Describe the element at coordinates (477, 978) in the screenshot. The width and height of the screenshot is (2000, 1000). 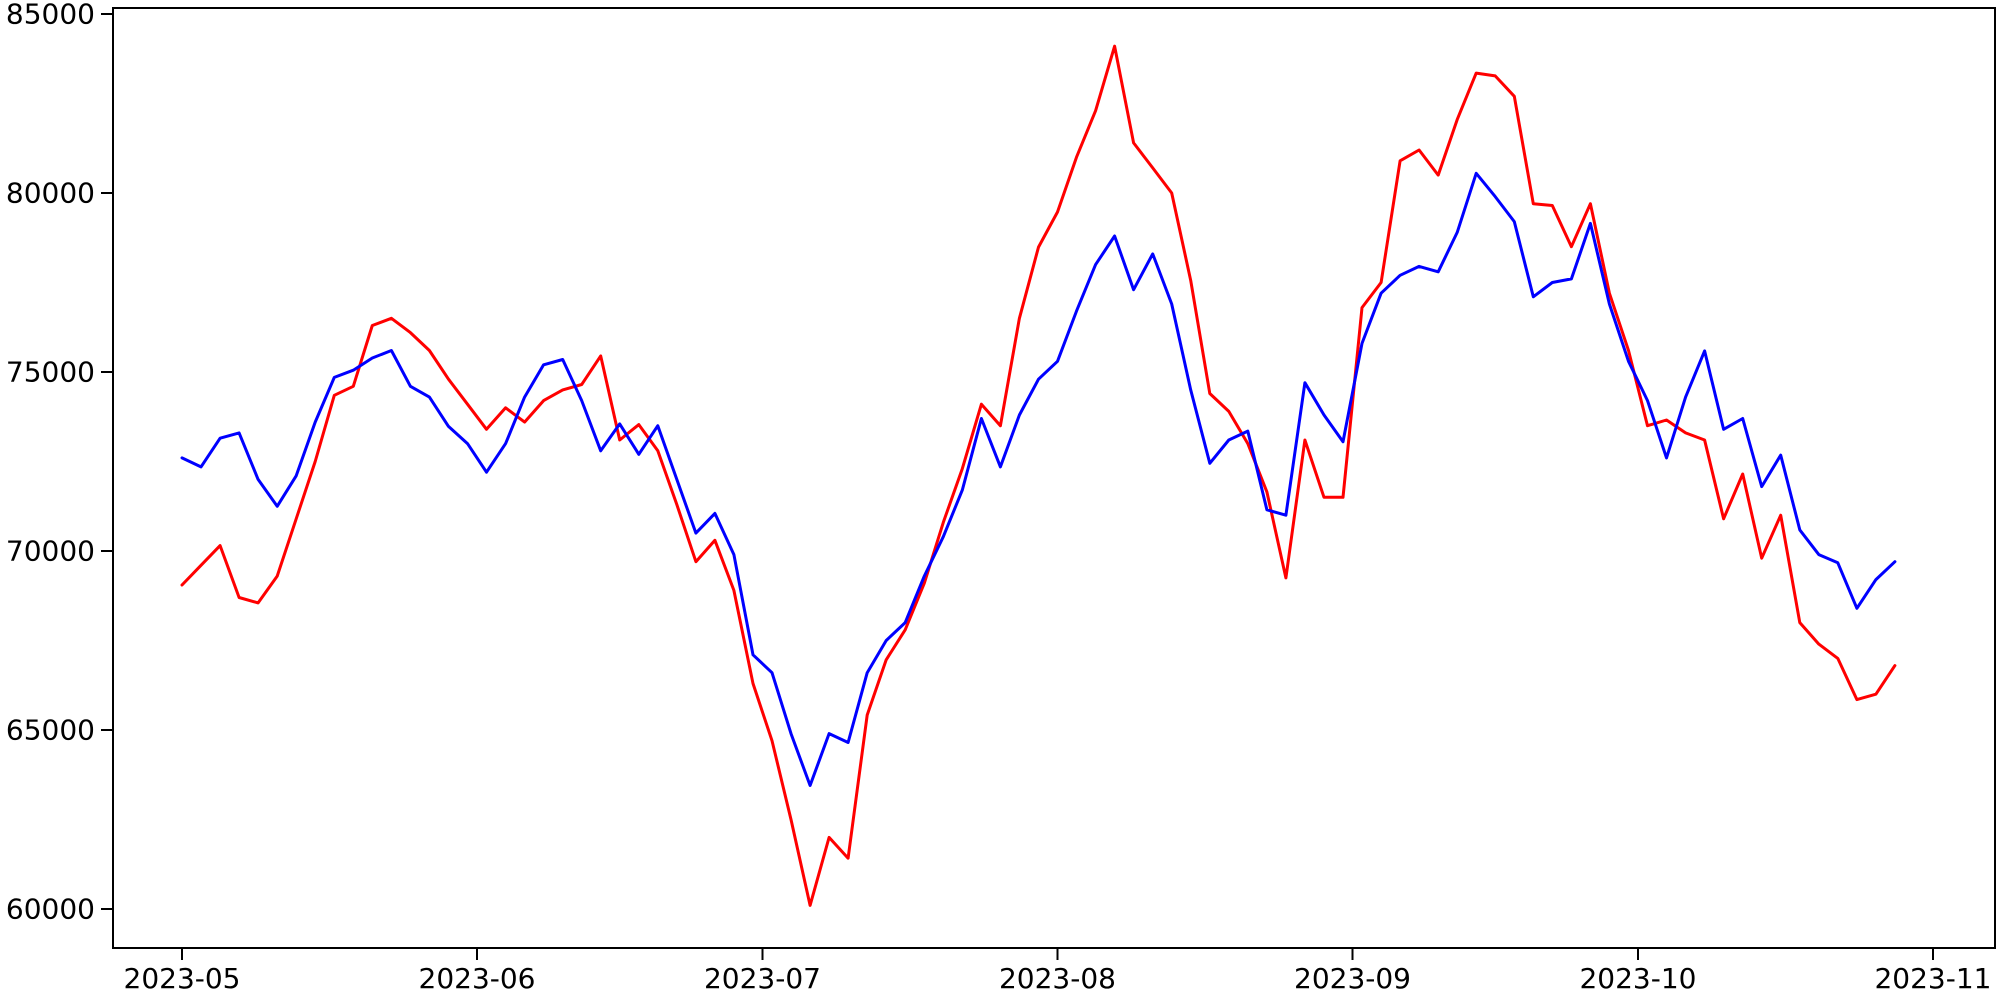
I see `x-tick-label: 2023-06` at that location.